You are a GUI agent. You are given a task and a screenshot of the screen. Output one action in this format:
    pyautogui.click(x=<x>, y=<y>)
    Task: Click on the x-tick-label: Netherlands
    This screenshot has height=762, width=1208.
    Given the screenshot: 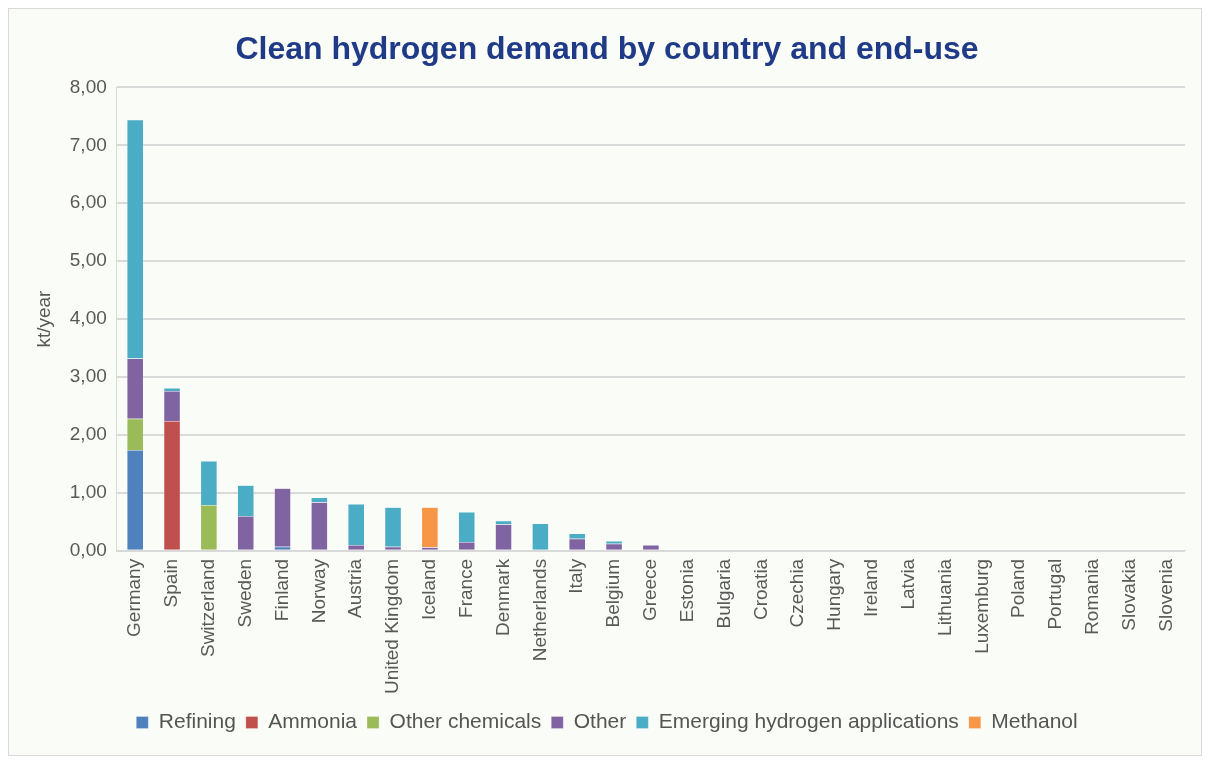 What is the action you would take?
    pyautogui.click(x=539, y=610)
    